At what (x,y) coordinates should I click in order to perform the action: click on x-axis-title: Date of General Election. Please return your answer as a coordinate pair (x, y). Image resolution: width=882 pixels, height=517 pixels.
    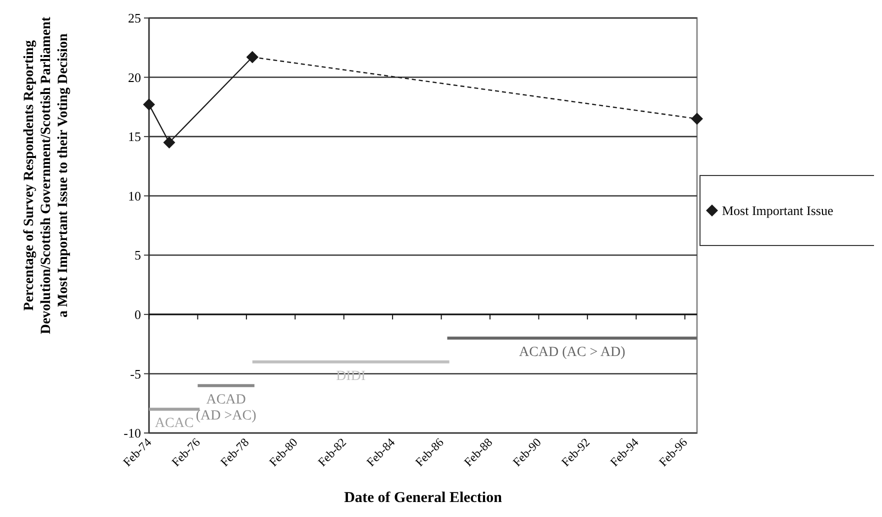
    Looking at the image, I should click on (423, 498).